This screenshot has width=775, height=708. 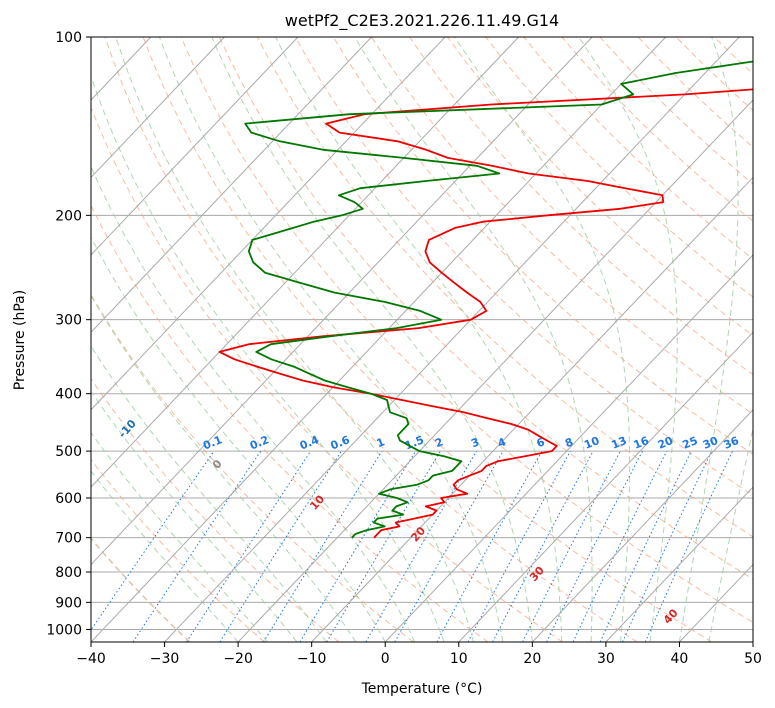 I want to click on y-tick-label: 500, so click(x=68, y=452).